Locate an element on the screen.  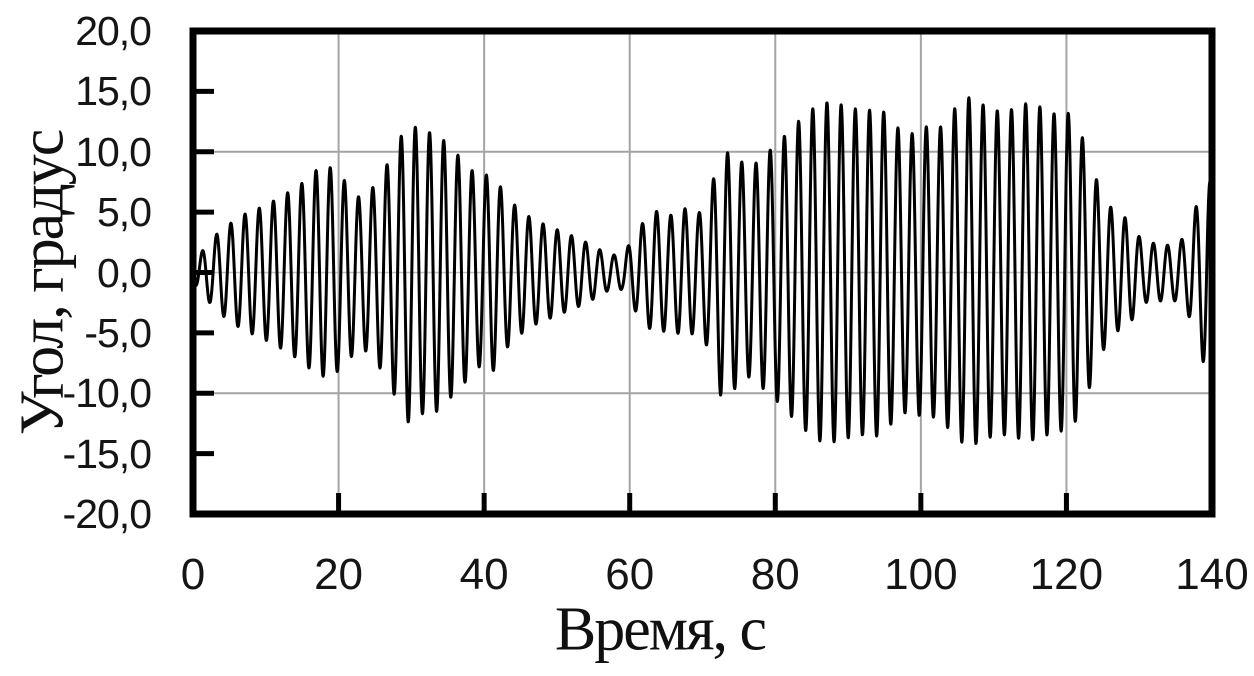
y-tick-label: 5,0 is located at coordinates (124, 212).